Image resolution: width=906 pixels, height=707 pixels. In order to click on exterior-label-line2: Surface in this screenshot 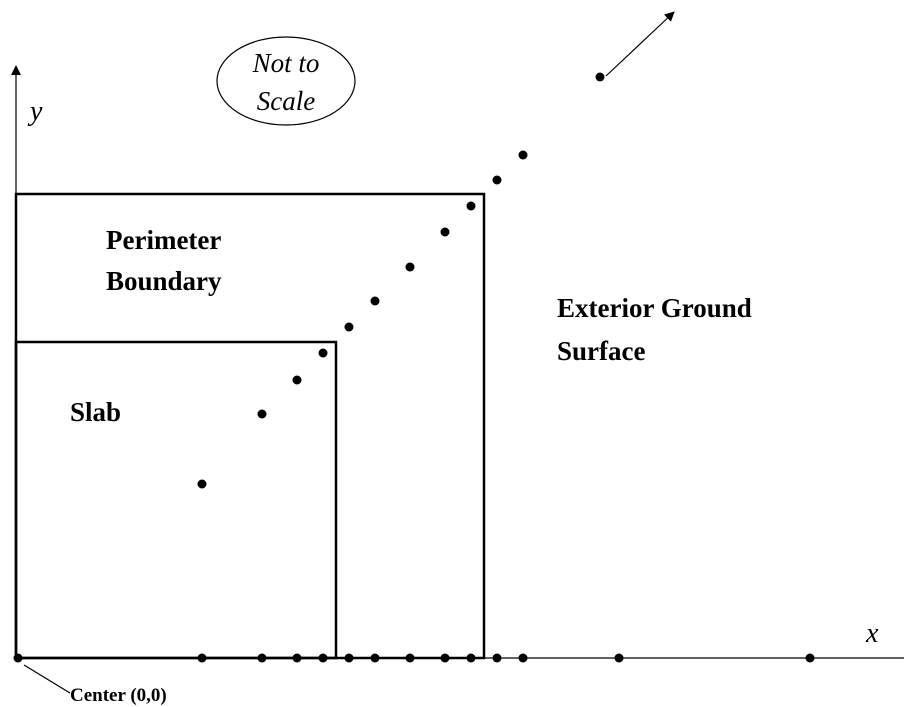, I will do `click(601, 351)`.